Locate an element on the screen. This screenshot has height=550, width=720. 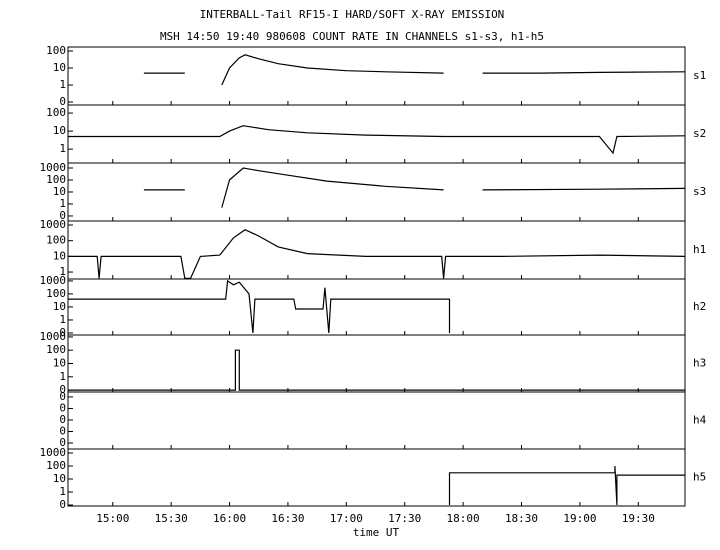
x-tick-label: 18:00 is located at coordinates (463, 518).